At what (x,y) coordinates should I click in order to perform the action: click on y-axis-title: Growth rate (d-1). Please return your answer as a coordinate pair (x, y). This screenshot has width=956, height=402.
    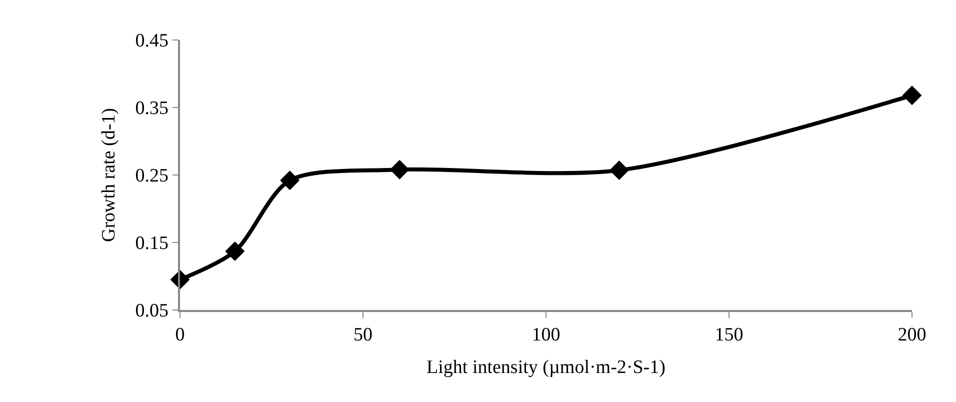
    Looking at the image, I should click on (109, 175).